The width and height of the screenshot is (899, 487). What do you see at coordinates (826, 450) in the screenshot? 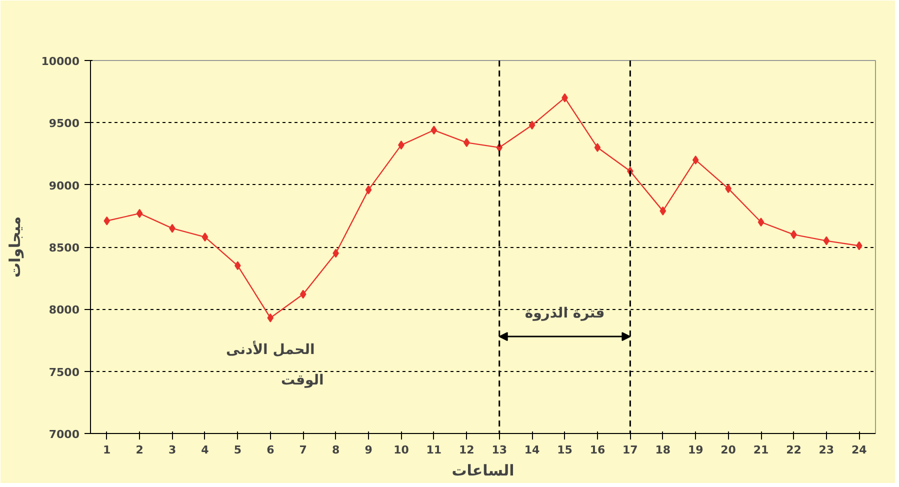
I see `x-tick-label: 23` at bounding box center [826, 450].